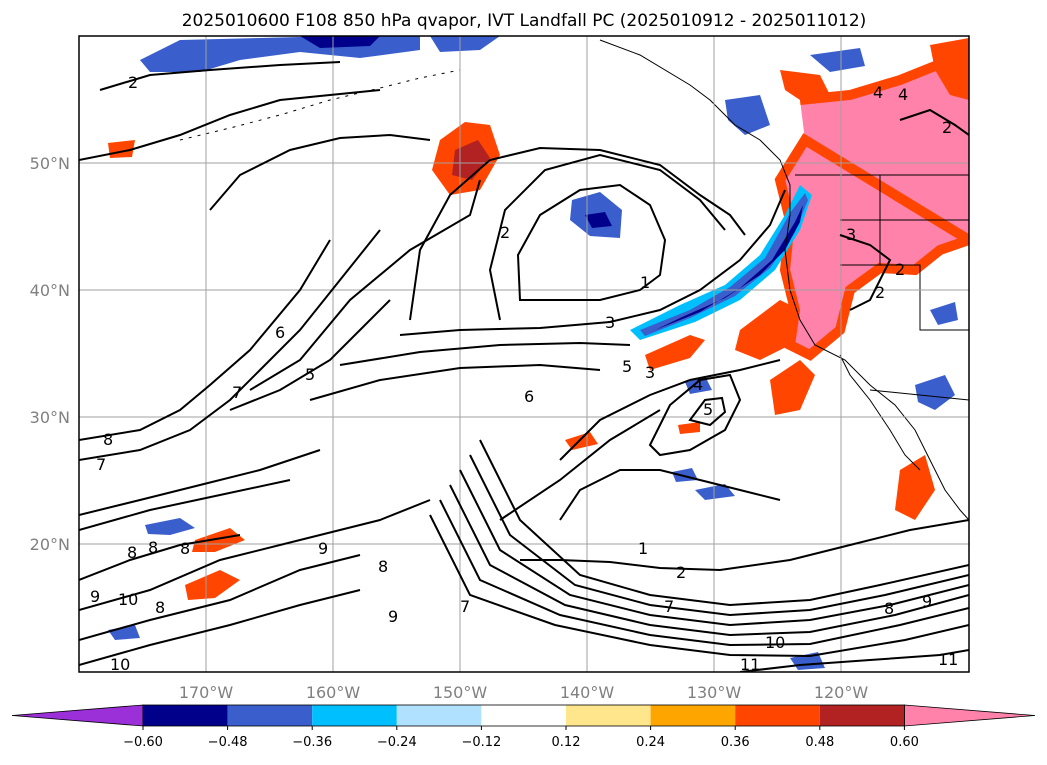 The height and width of the screenshot is (765, 1047). Describe the element at coordinates (970, 715) in the screenshot. I see `colorbar-extend-high` at that location.